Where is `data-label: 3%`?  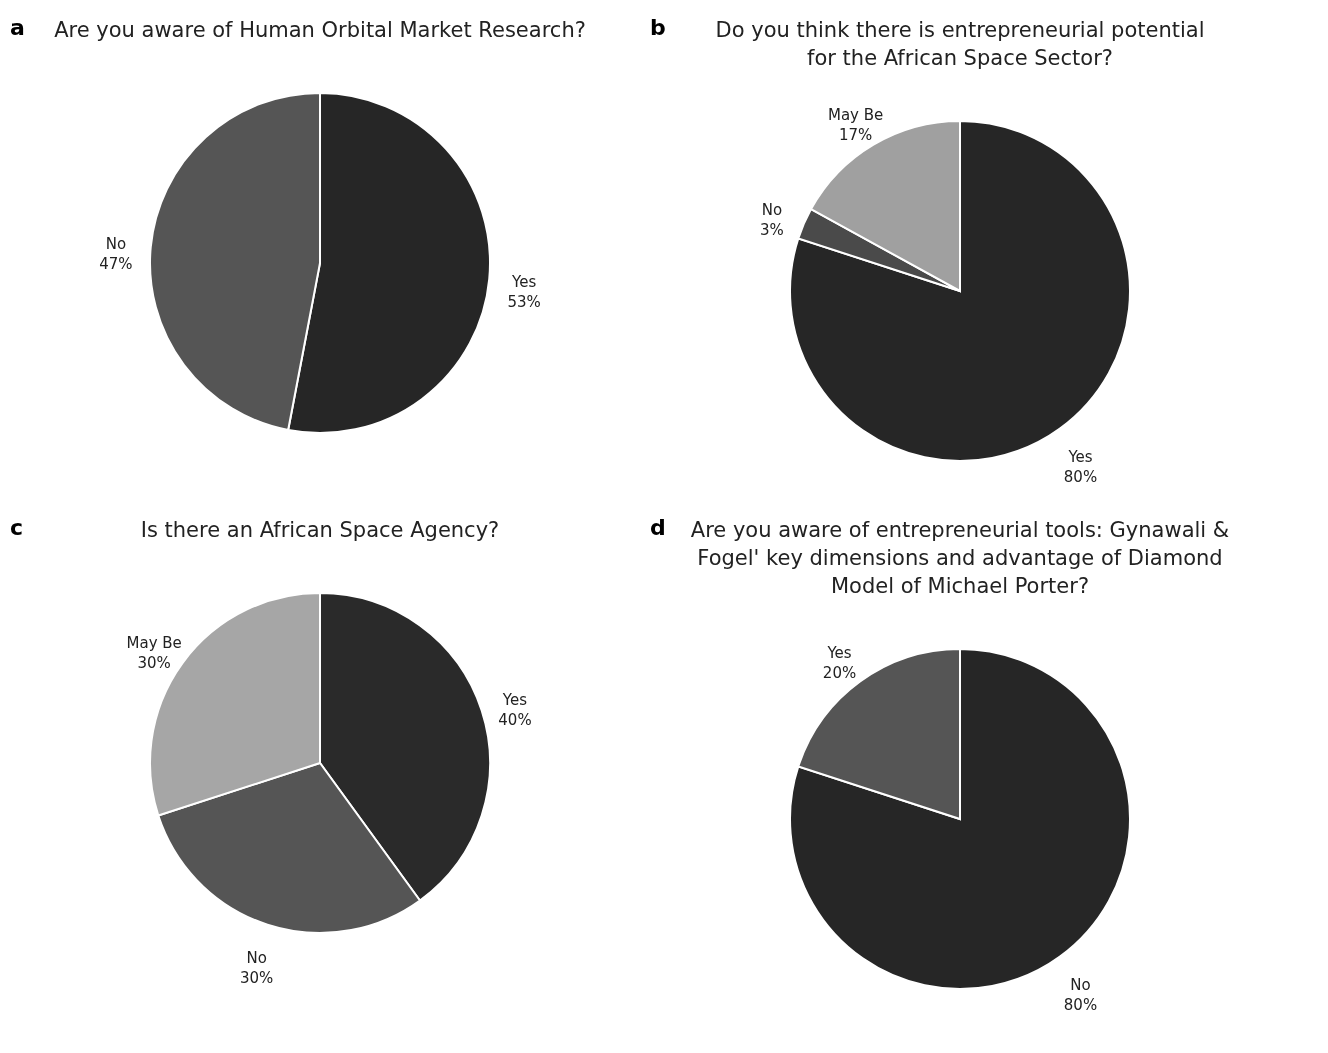 data-label: 3% is located at coordinates (771, 229).